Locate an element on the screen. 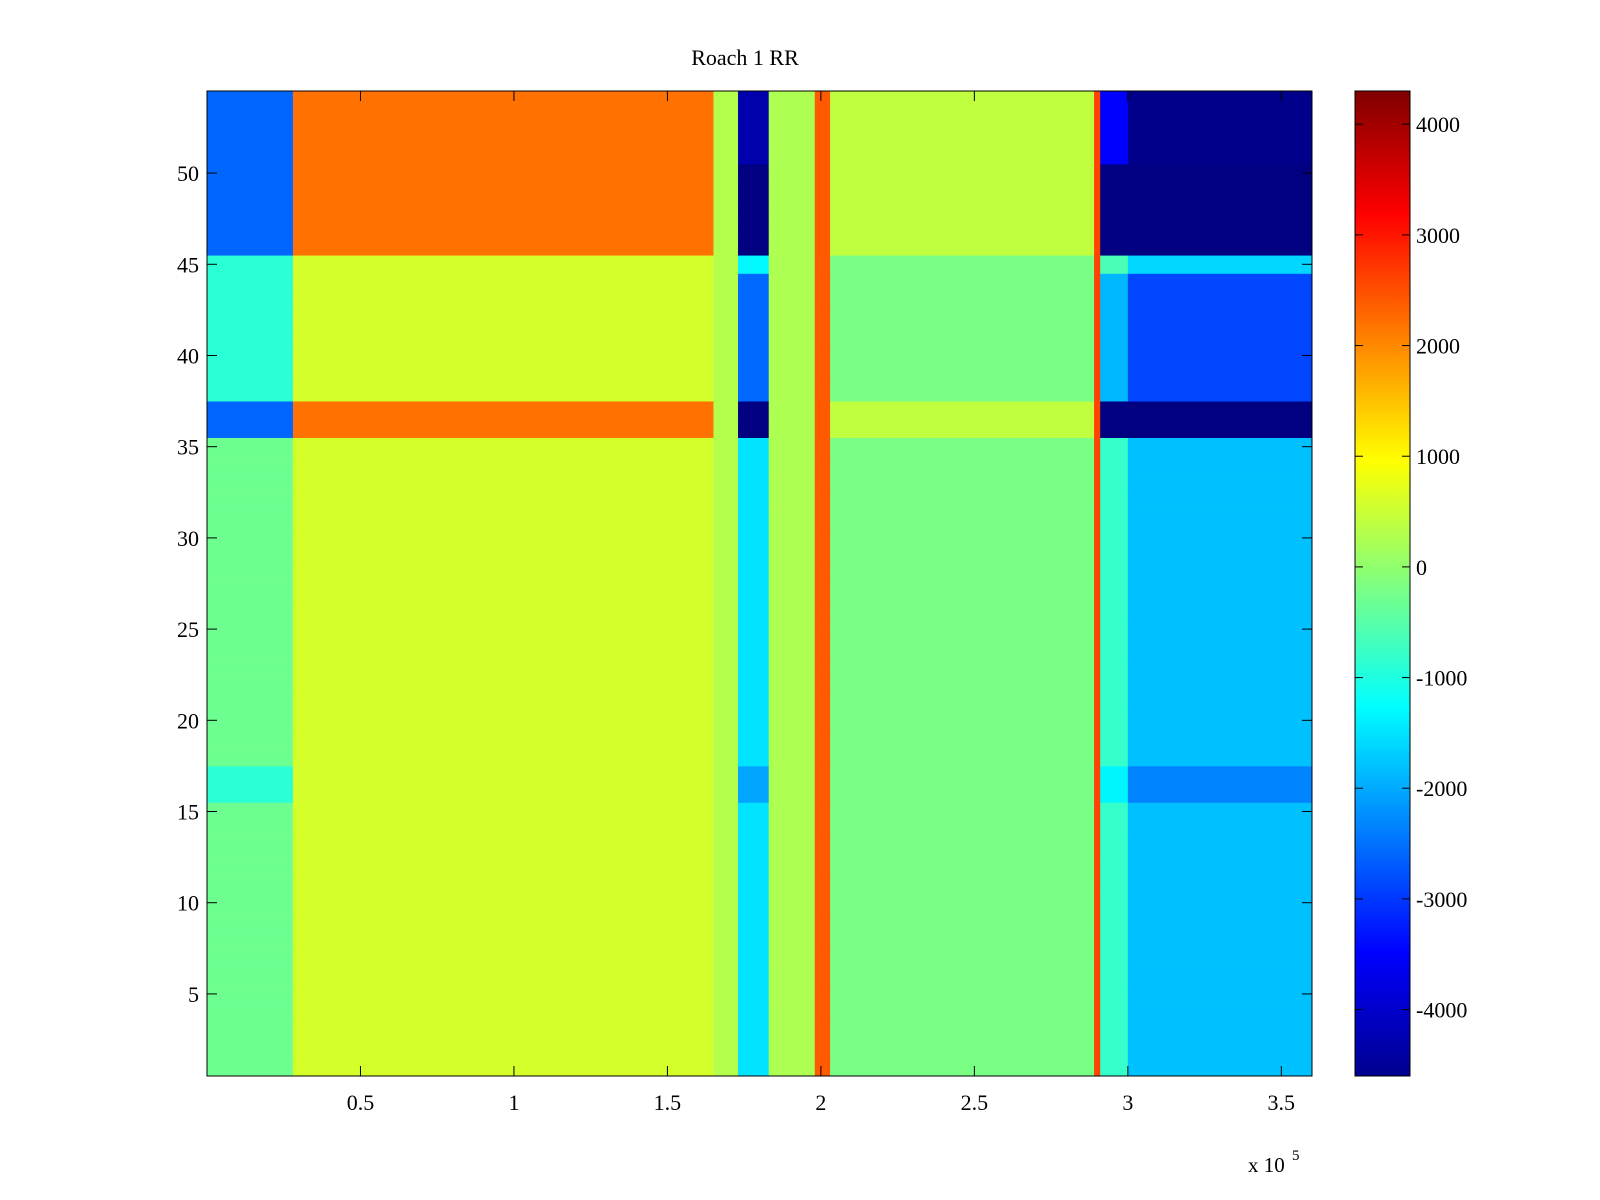 This screenshot has width=1600, height=1200. y-tick-label: 15 is located at coordinates (188, 812).